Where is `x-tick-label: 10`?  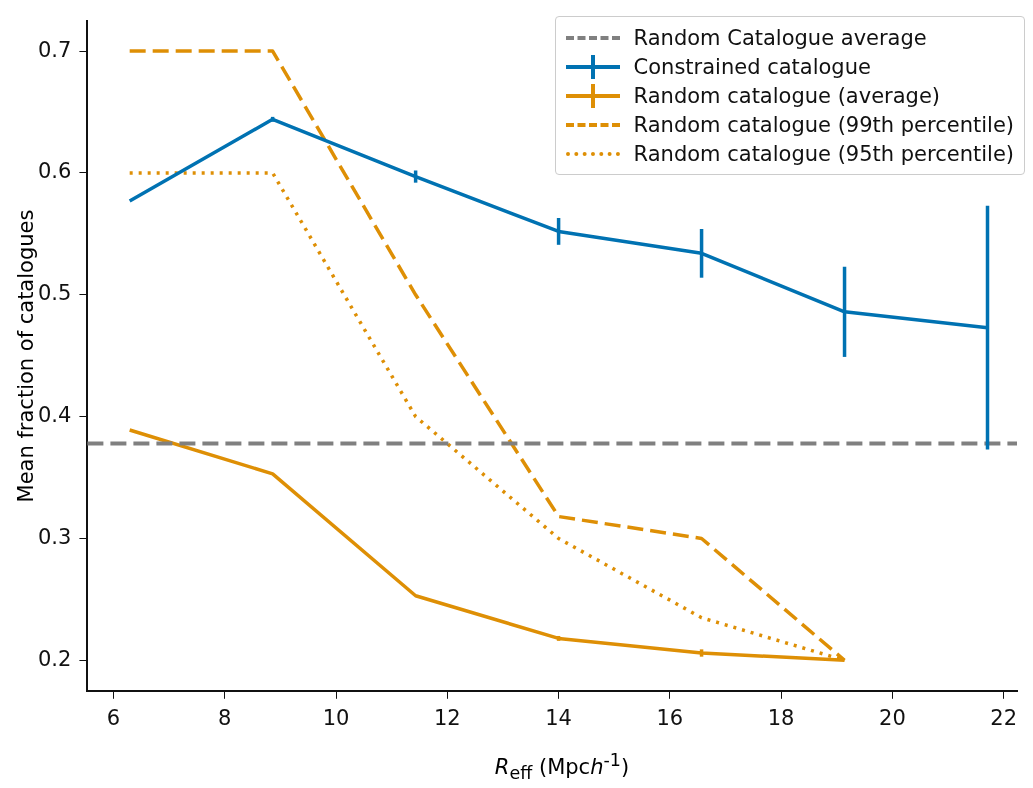 x-tick-label: 10 is located at coordinates (336, 717).